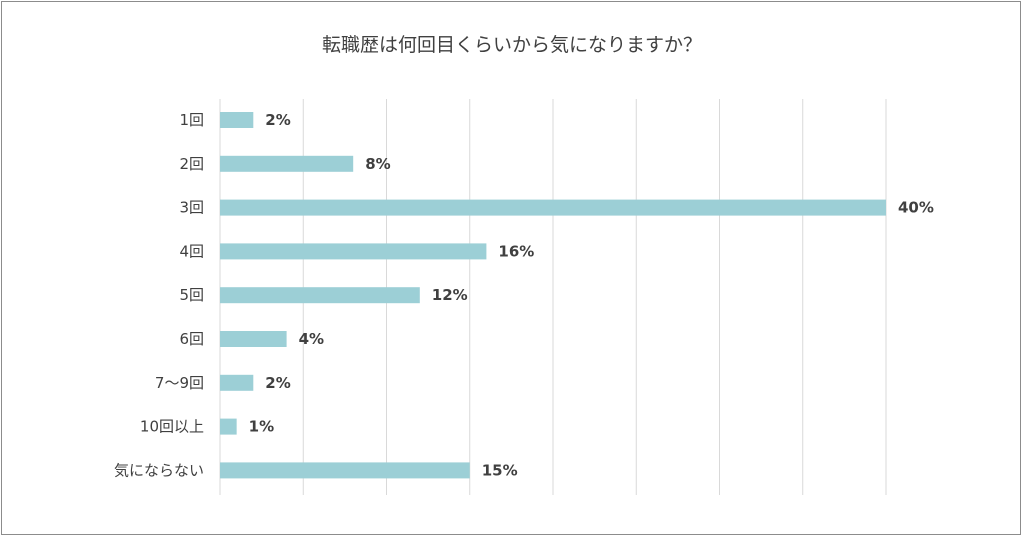 Image resolution: width=1024 pixels, height=538 pixels. Describe the element at coordinates (377, 164) in the screenshot. I see `data-label: 8%` at that location.